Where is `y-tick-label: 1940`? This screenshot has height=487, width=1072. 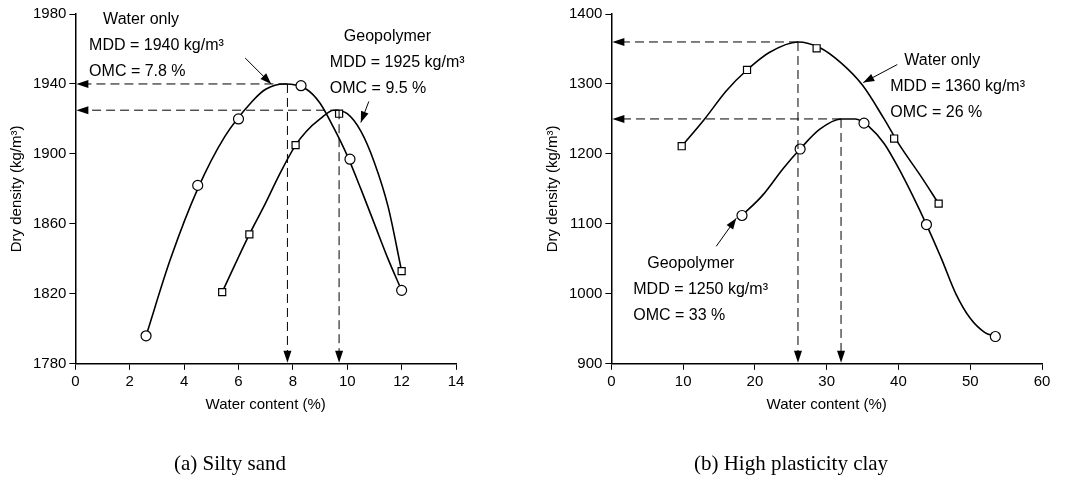 y-tick-label: 1940 is located at coordinates (49, 83).